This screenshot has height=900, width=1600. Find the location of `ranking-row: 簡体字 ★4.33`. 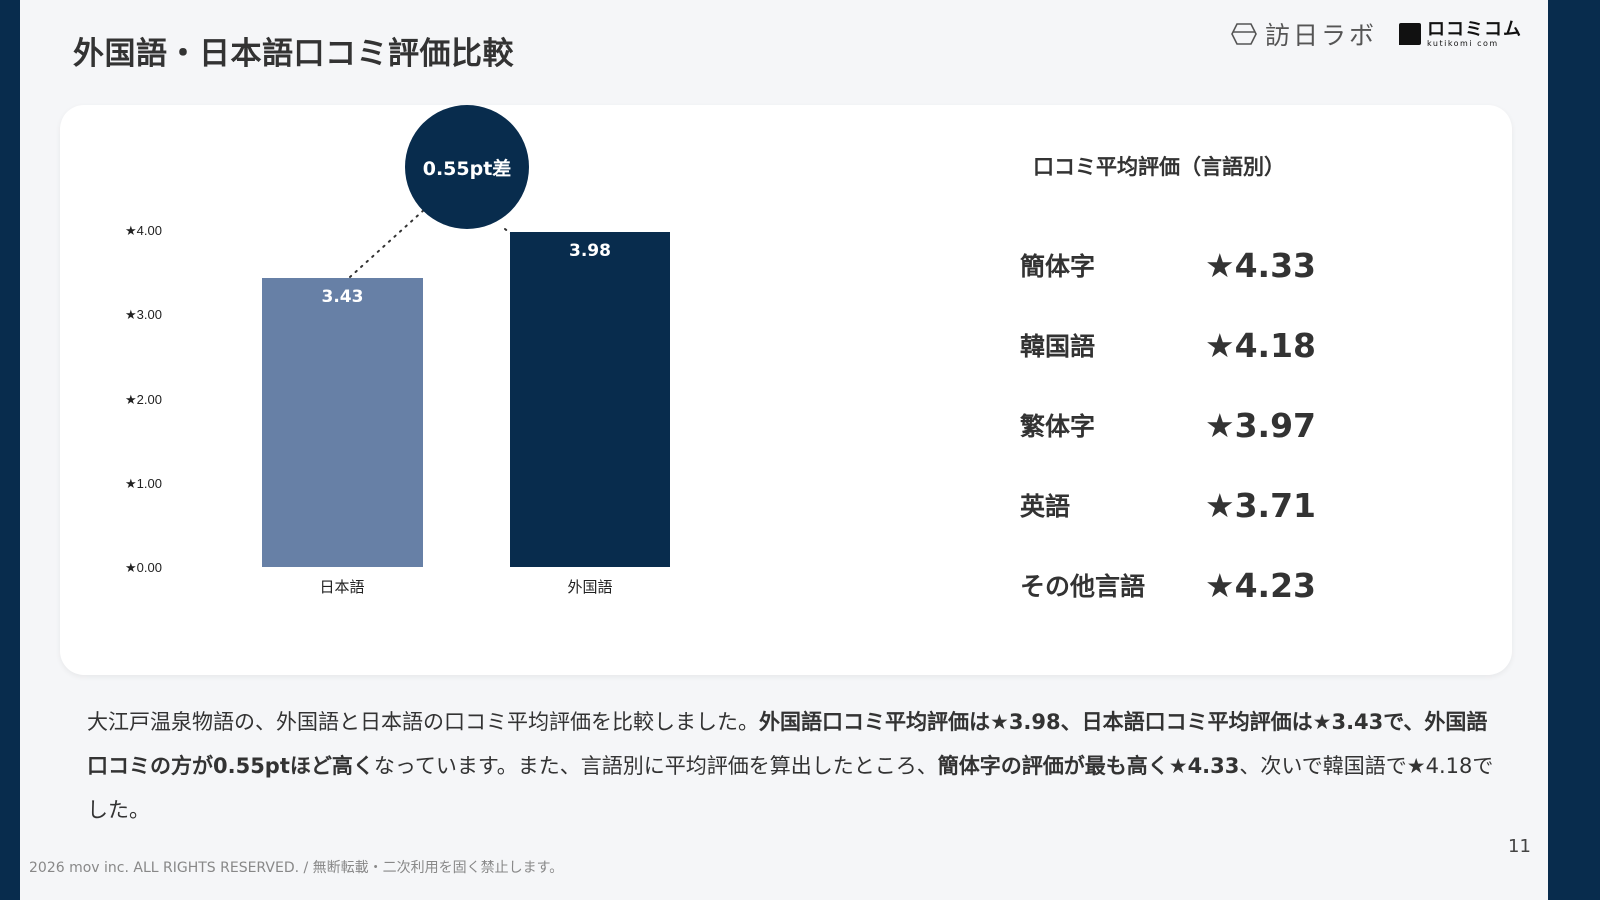

ranking-row: 簡体字 ★4.33 is located at coordinates (1220, 265).